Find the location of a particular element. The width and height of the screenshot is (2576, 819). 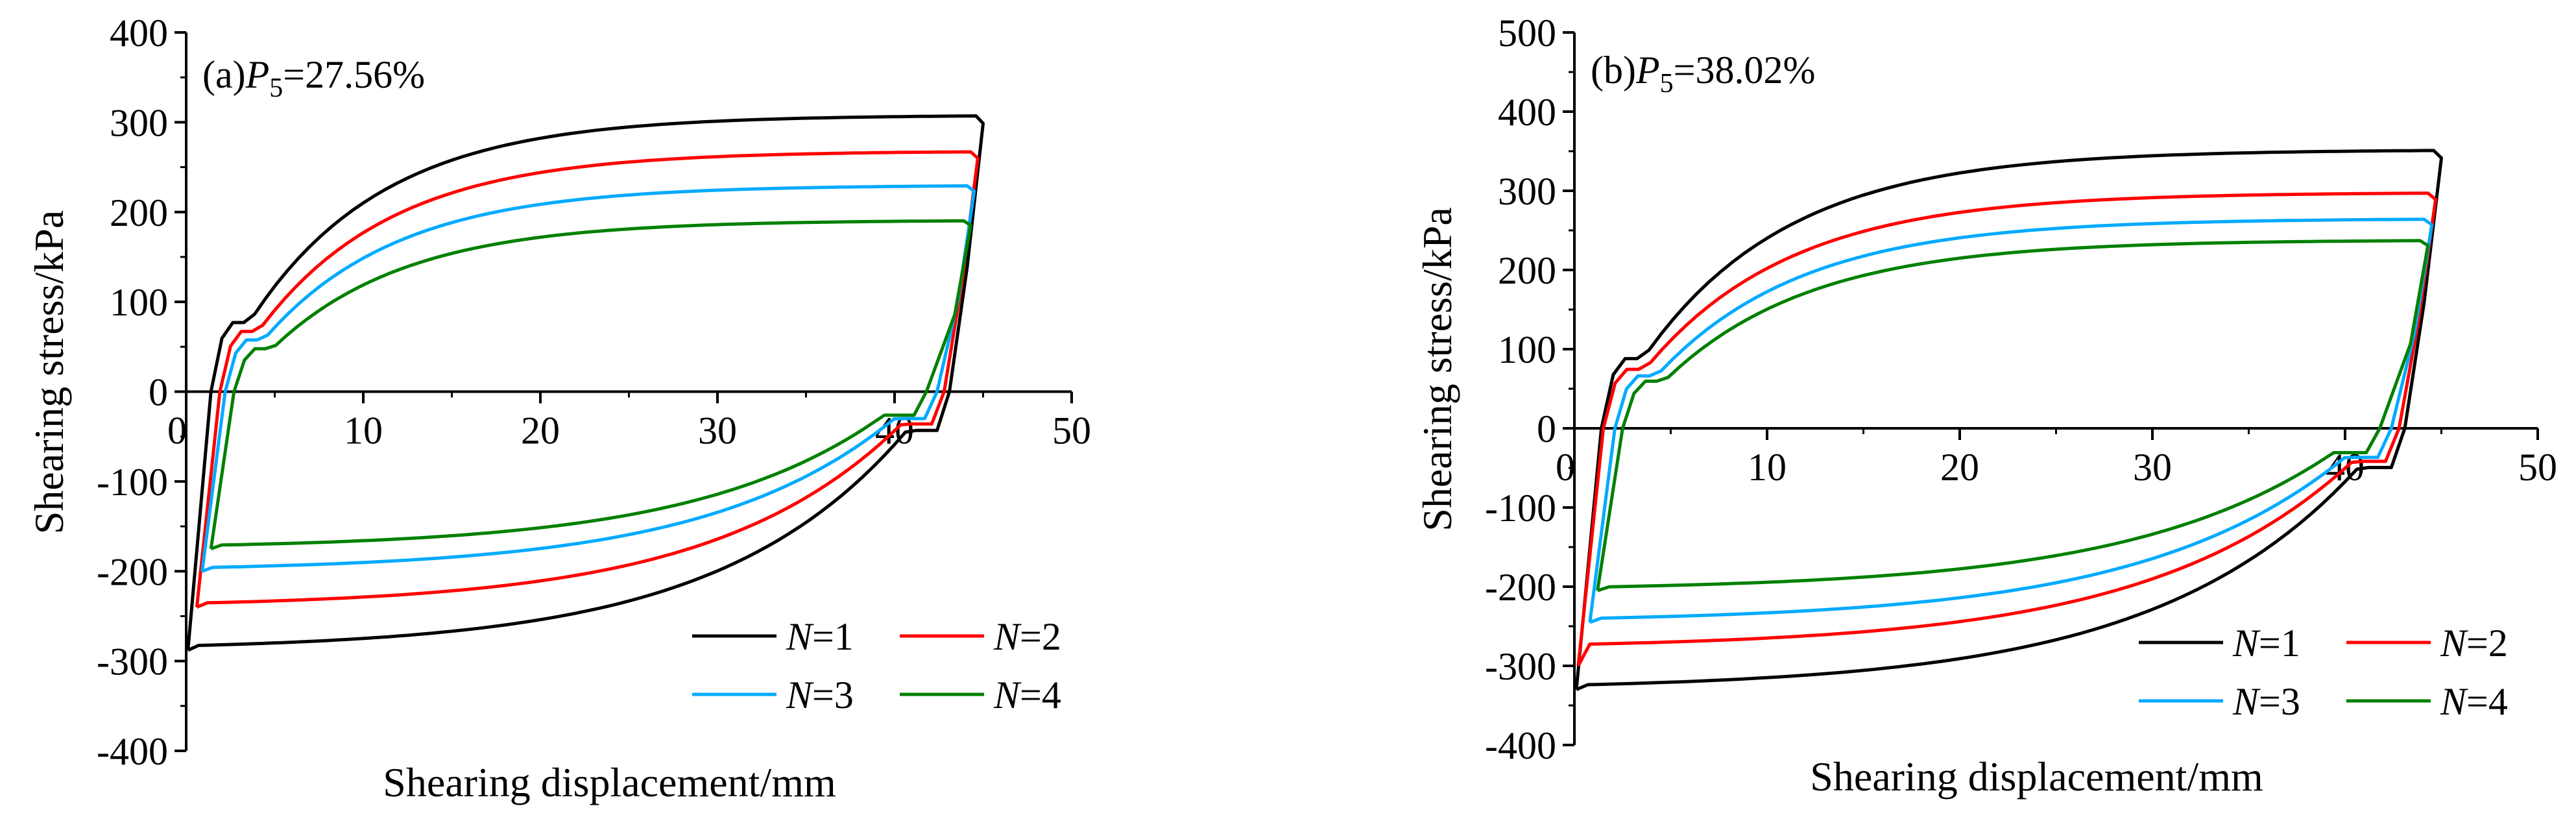

panel-label: (b)P5=38.02% is located at coordinates (1703, 74).